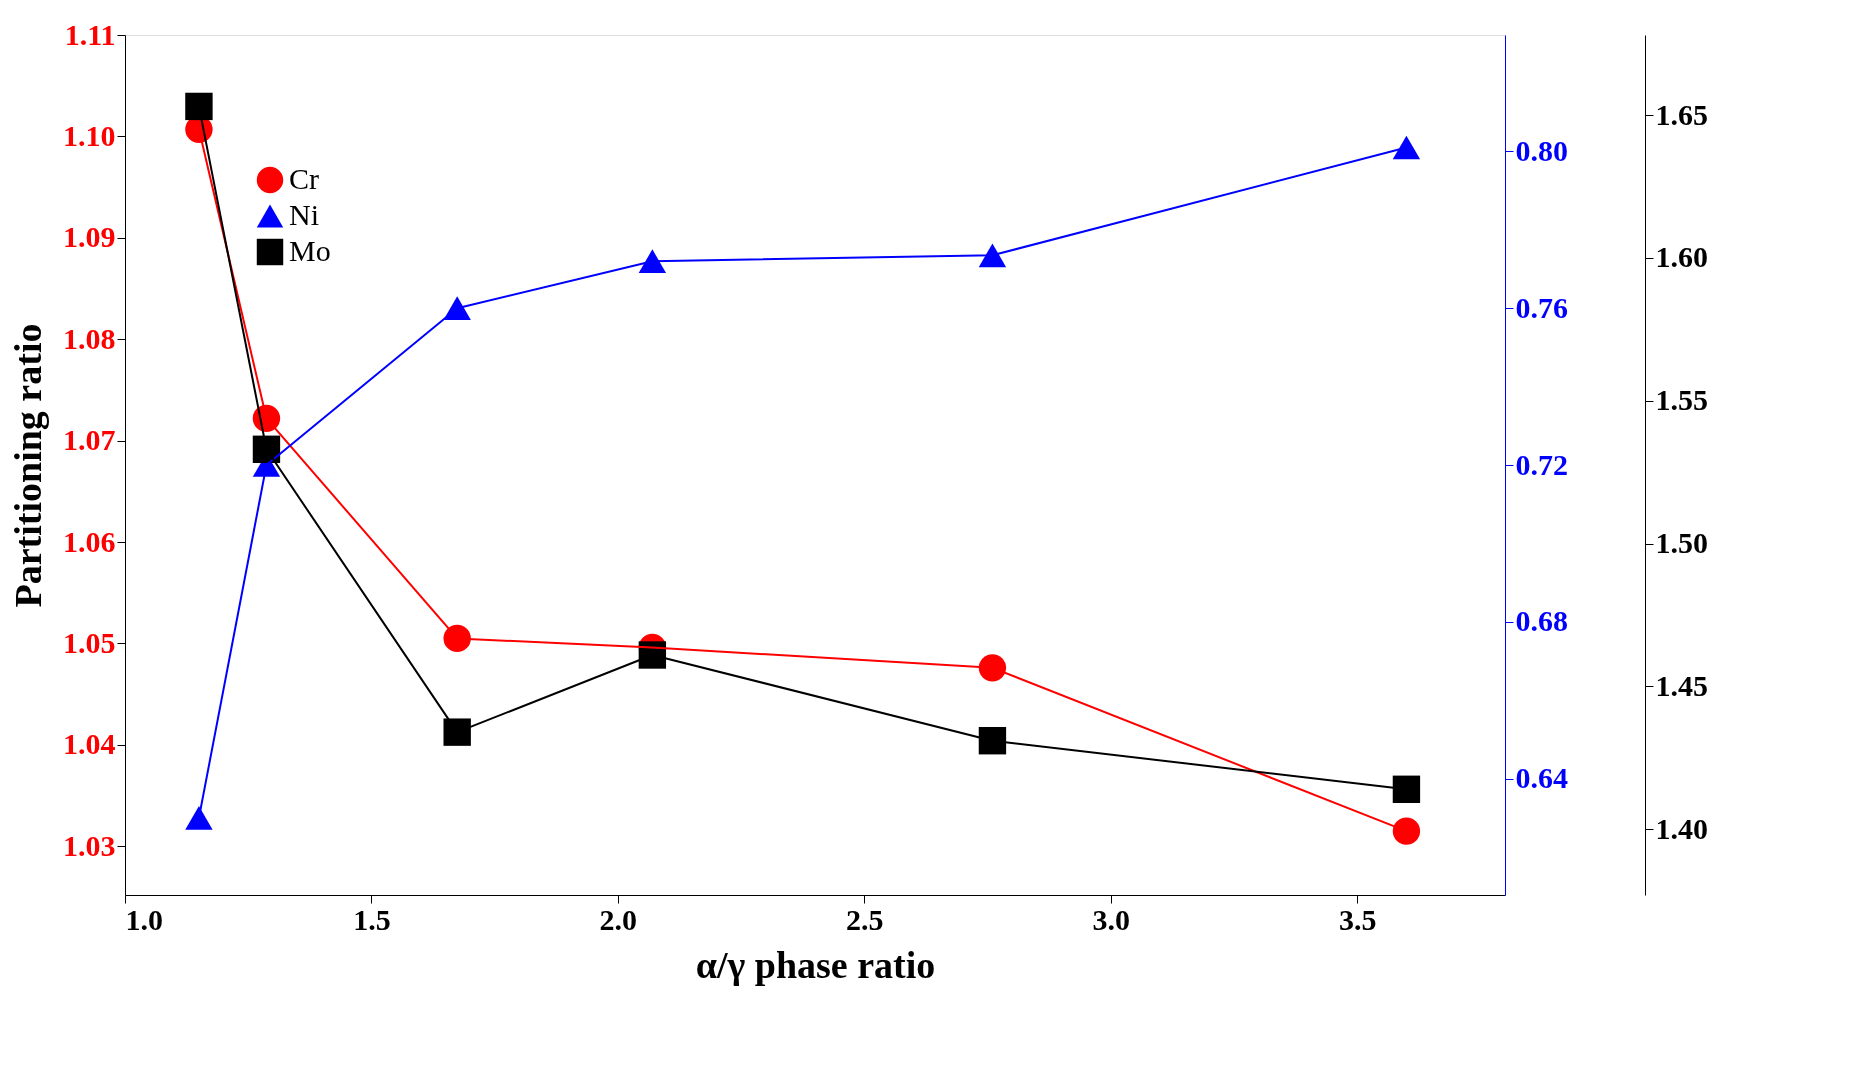  What do you see at coordinates (89, 541) in the screenshot?
I see `y-tick-label: 1.06` at bounding box center [89, 541].